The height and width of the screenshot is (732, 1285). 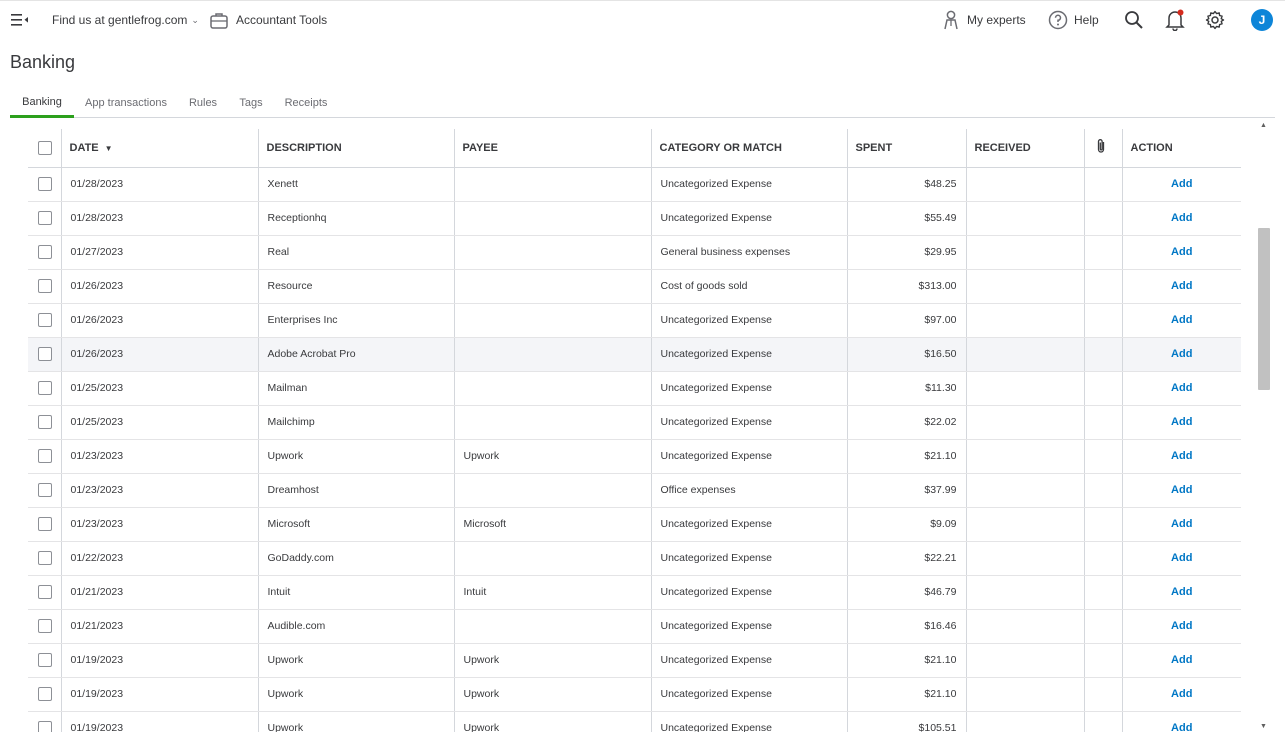 I want to click on attachment-column-header, so click(x=1102, y=148).